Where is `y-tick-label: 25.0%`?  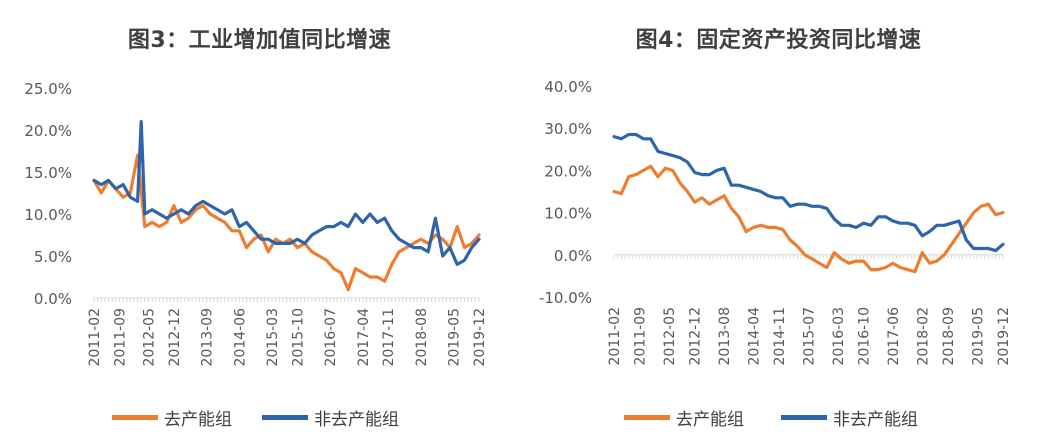 y-tick-label: 25.0% is located at coordinates (48, 89).